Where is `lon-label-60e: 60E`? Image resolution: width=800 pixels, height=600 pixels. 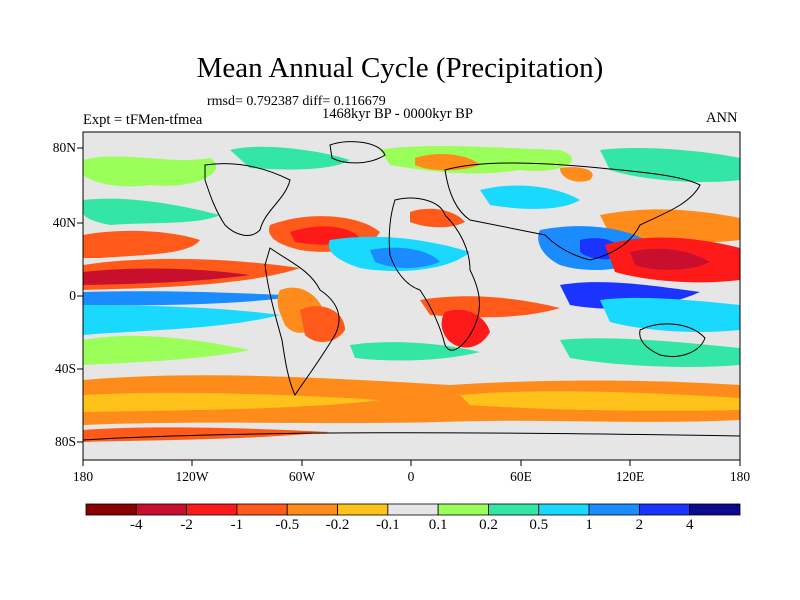
lon-label-60e: 60E is located at coordinates (521, 476).